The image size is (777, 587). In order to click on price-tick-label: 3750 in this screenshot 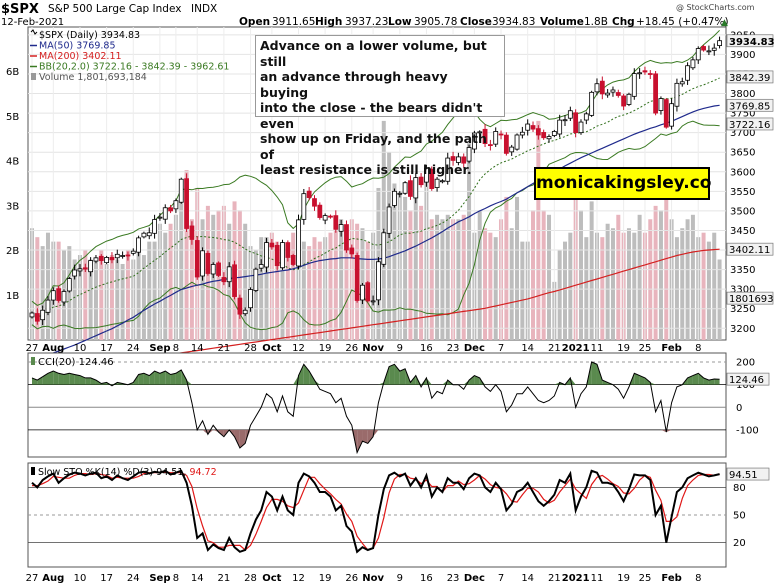, I will do `click(742, 114)`.